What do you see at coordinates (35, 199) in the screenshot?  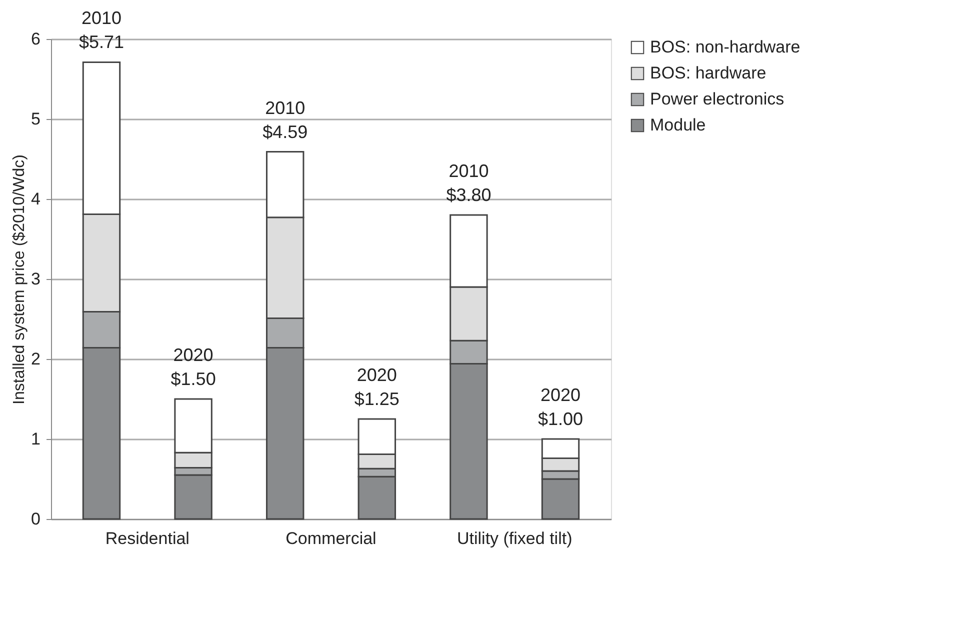 I see `y-tick-label: 4` at bounding box center [35, 199].